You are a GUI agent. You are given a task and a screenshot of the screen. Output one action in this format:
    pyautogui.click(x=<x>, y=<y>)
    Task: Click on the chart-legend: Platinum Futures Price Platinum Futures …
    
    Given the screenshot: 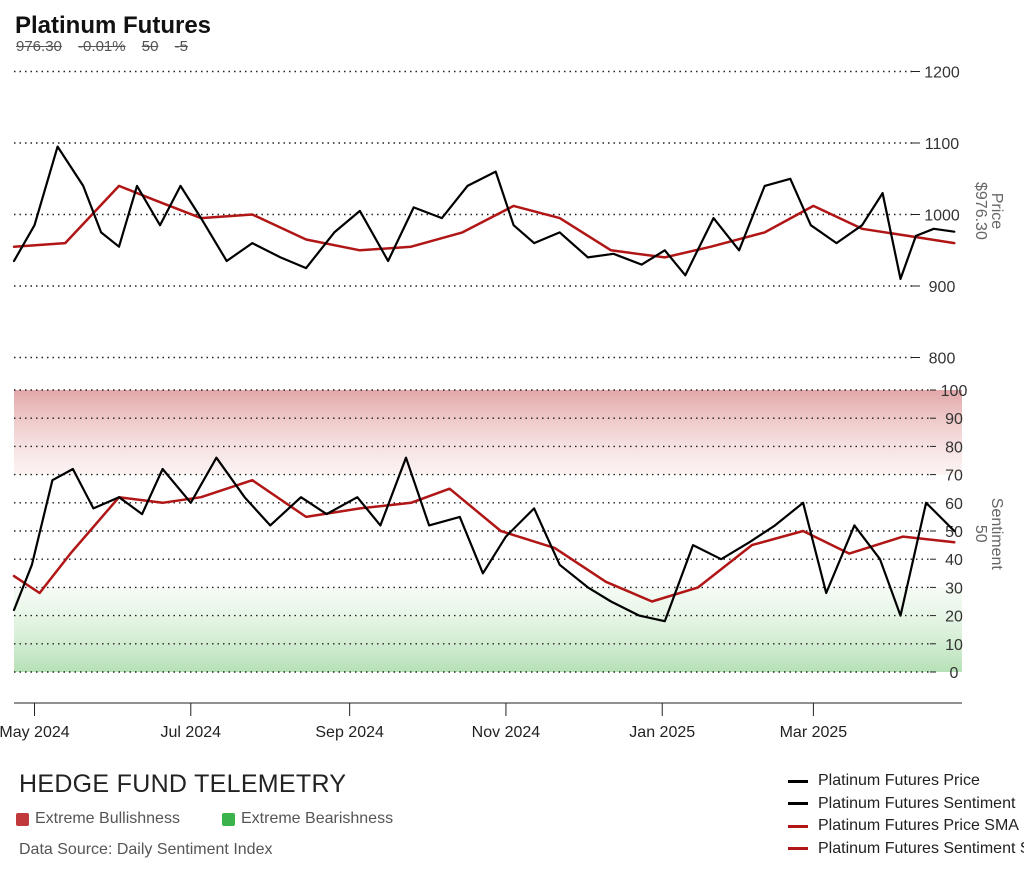 What is the action you would take?
    pyautogui.click(x=906, y=815)
    